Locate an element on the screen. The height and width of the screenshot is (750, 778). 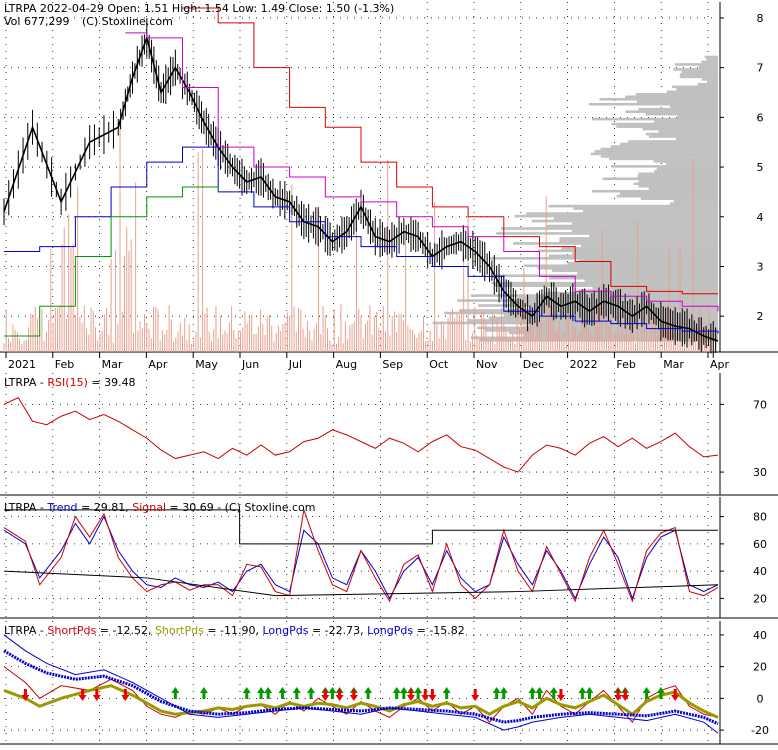
long-pds-label-1: LongPds is located at coordinates (286, 630).